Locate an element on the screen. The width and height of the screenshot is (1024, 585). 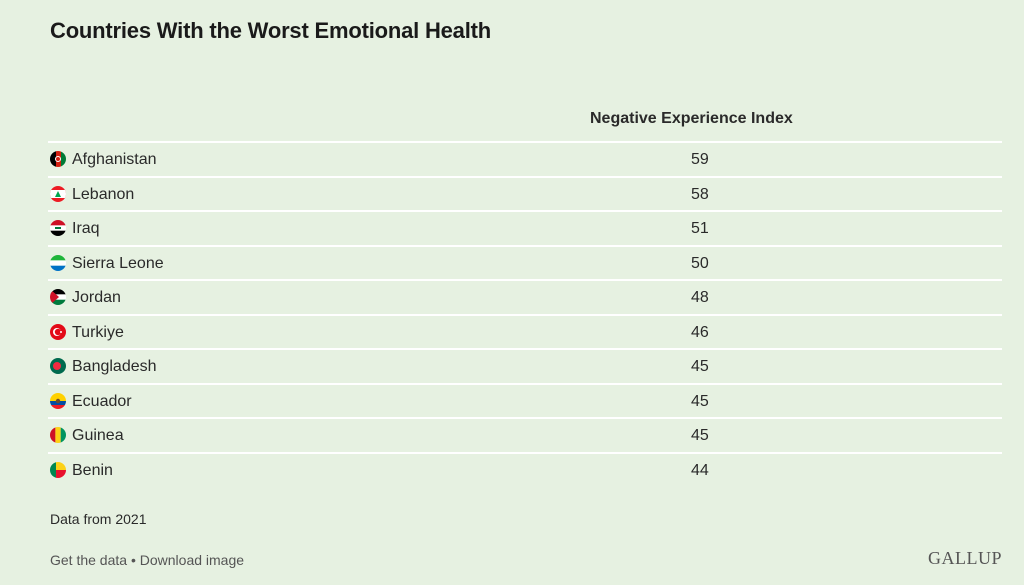
guinea-flag-icon is located at coordinates (58, 435).